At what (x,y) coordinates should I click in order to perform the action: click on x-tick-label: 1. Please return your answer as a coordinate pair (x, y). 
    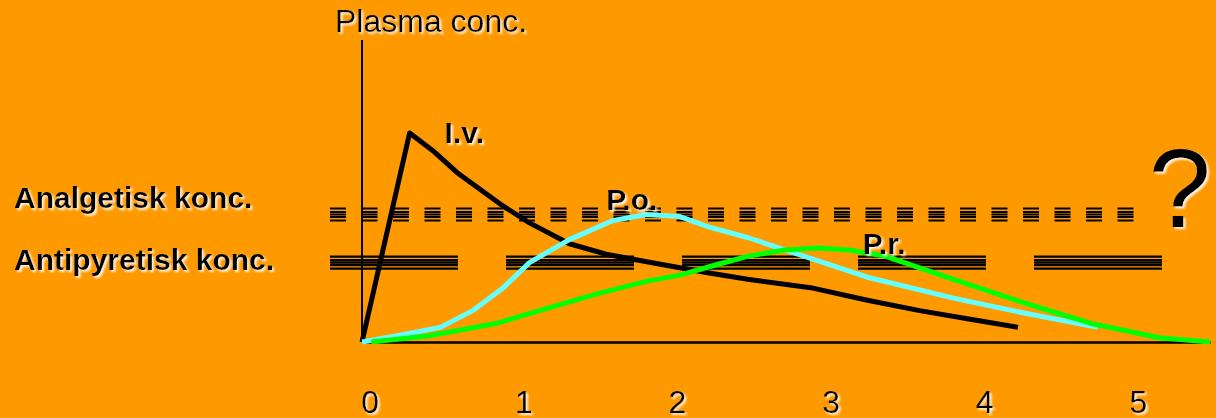
    Looking at the image, I should click on (523, 400).